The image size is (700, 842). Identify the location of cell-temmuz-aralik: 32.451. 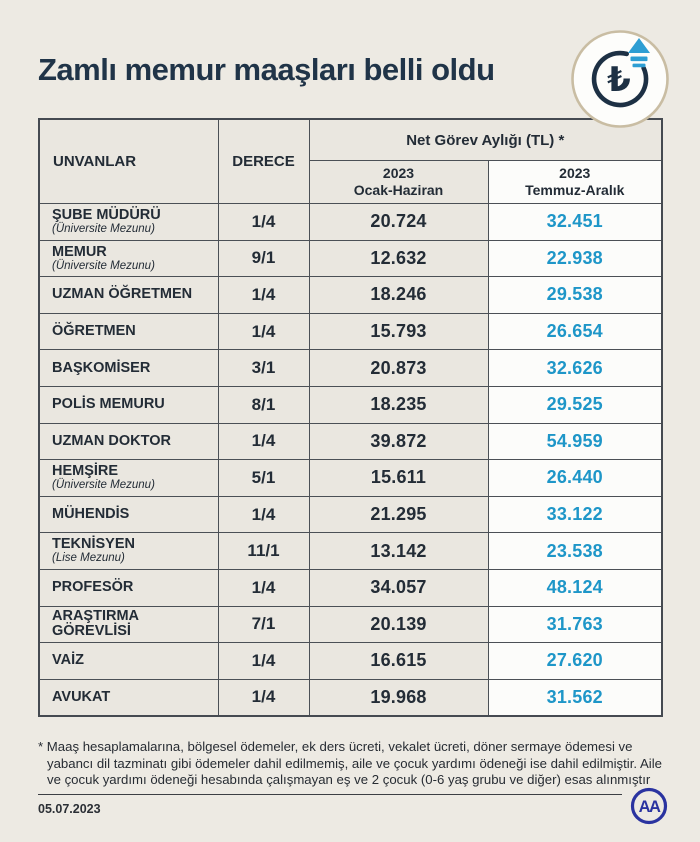
(575, 222).